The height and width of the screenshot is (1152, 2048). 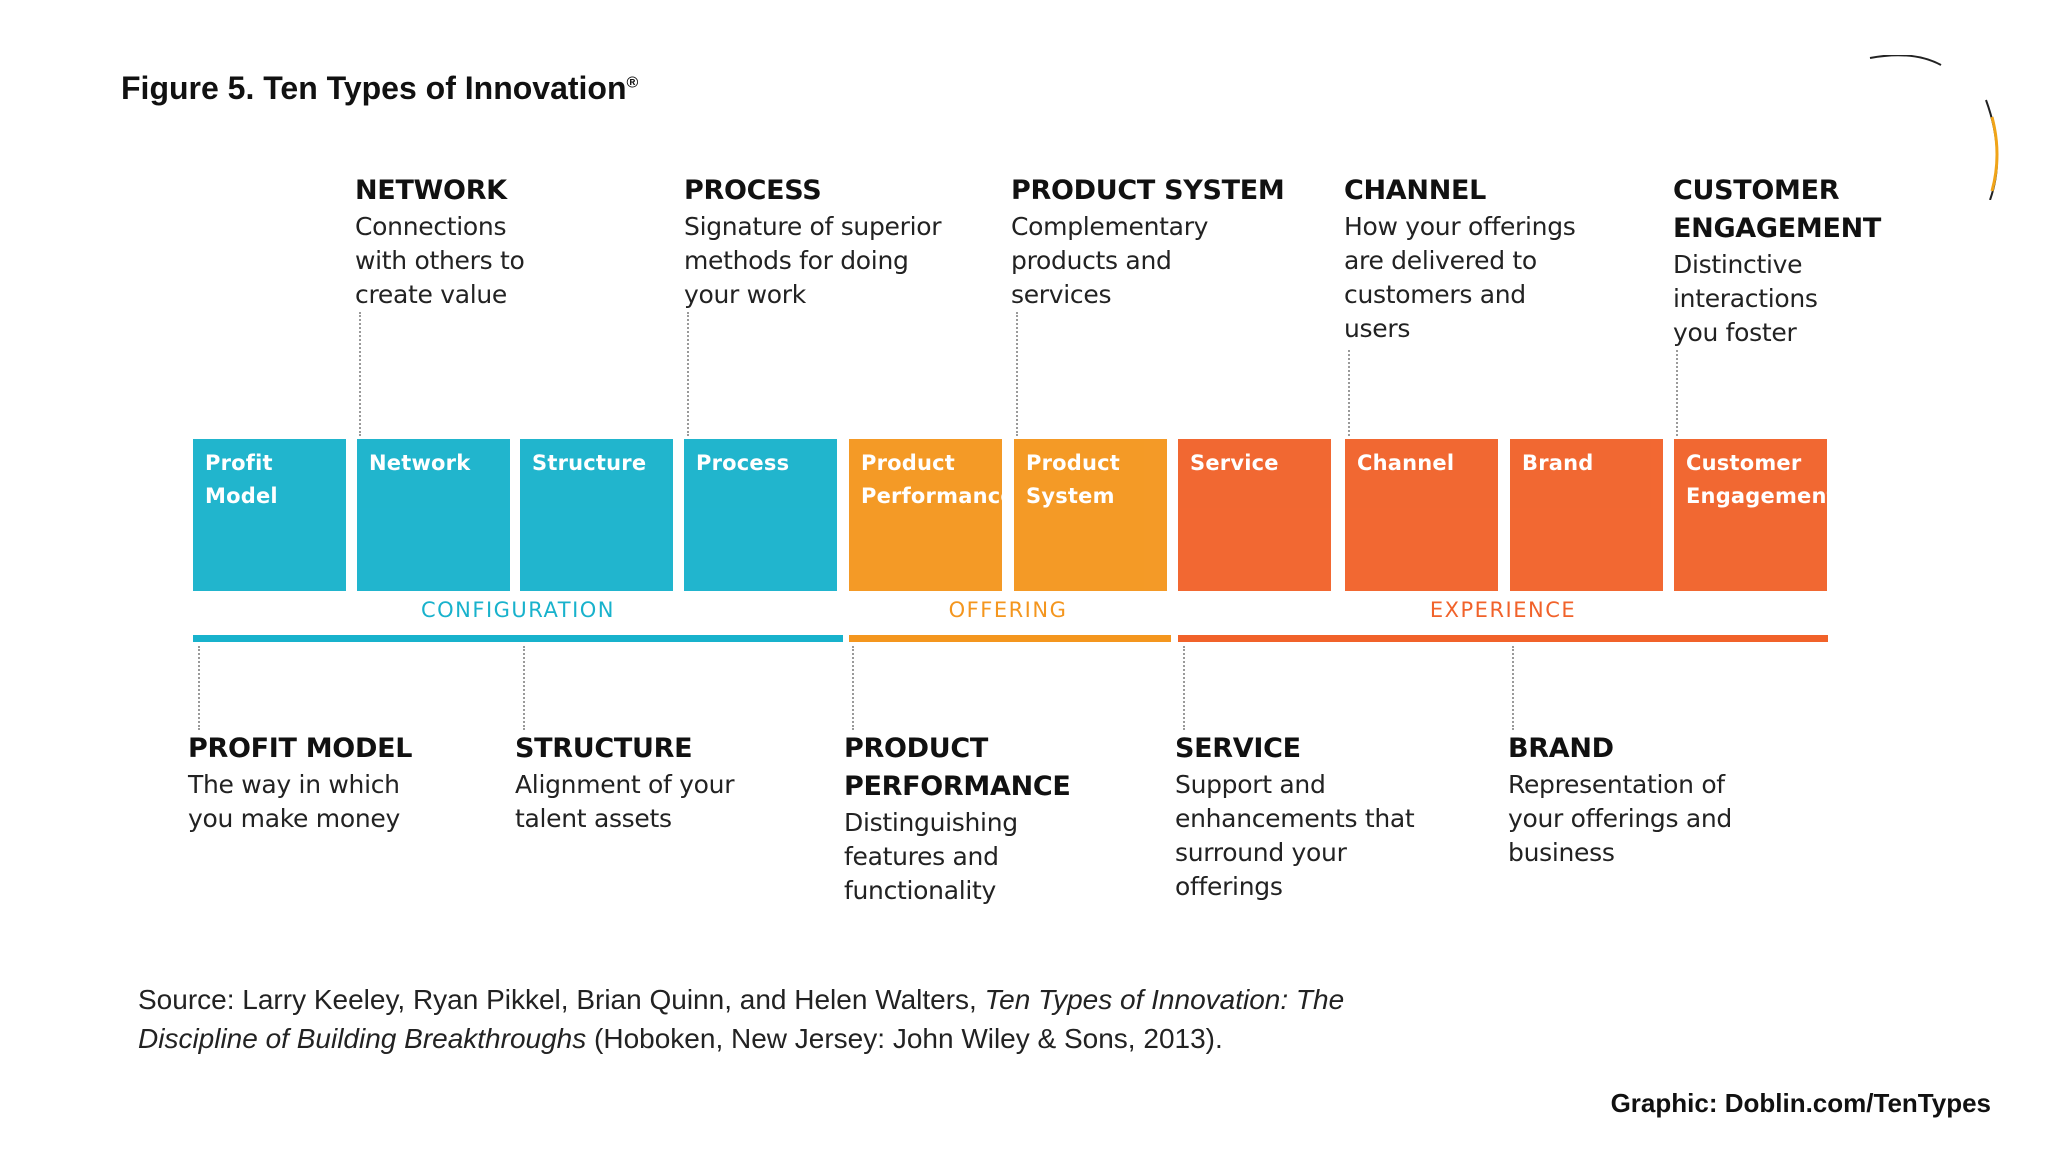 What do you see at coordinates (1234, 463) in the screenshot?
I see `tile-label: Service` at bounding box center [1234, 463].